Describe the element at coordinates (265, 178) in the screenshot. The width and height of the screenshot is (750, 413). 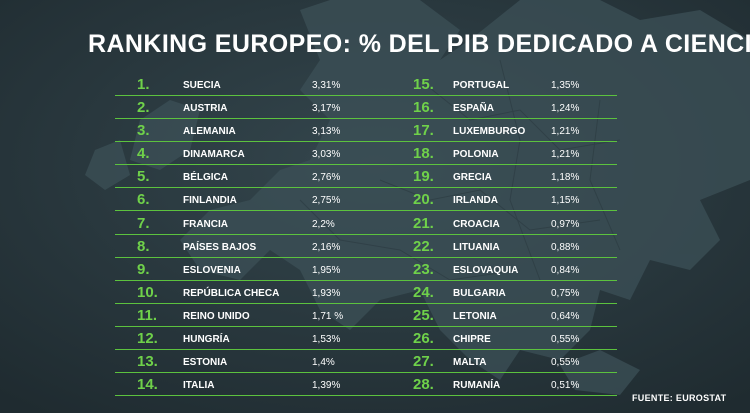
I see `ranking-row: 5. BÉLGICA 2,76%` at that location.